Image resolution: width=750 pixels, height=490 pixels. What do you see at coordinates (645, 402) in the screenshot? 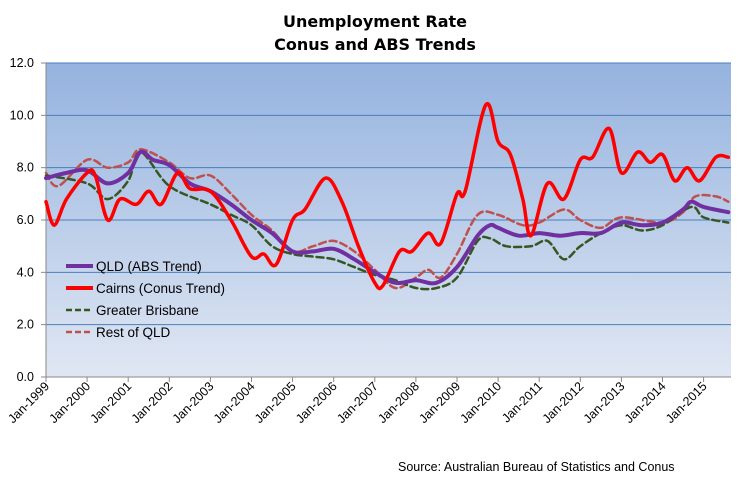
I see `x-tick-label: Jan-2014` at bounding box center [645, 402].